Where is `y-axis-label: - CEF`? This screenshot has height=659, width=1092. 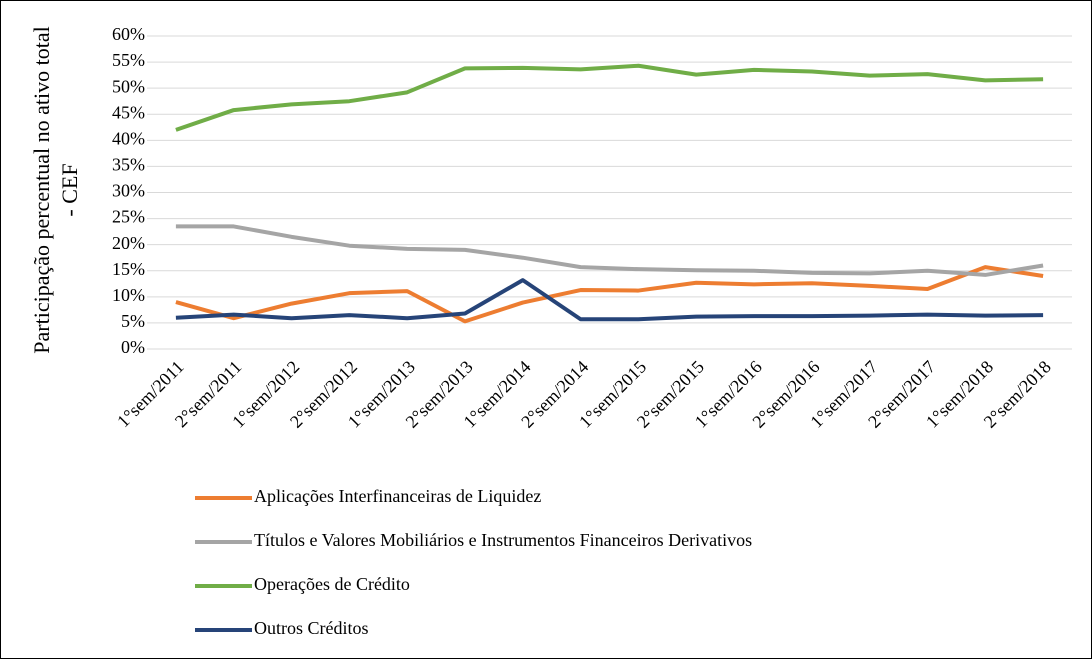 y-axis-label: - CEF is located at coordinates (69, 189).